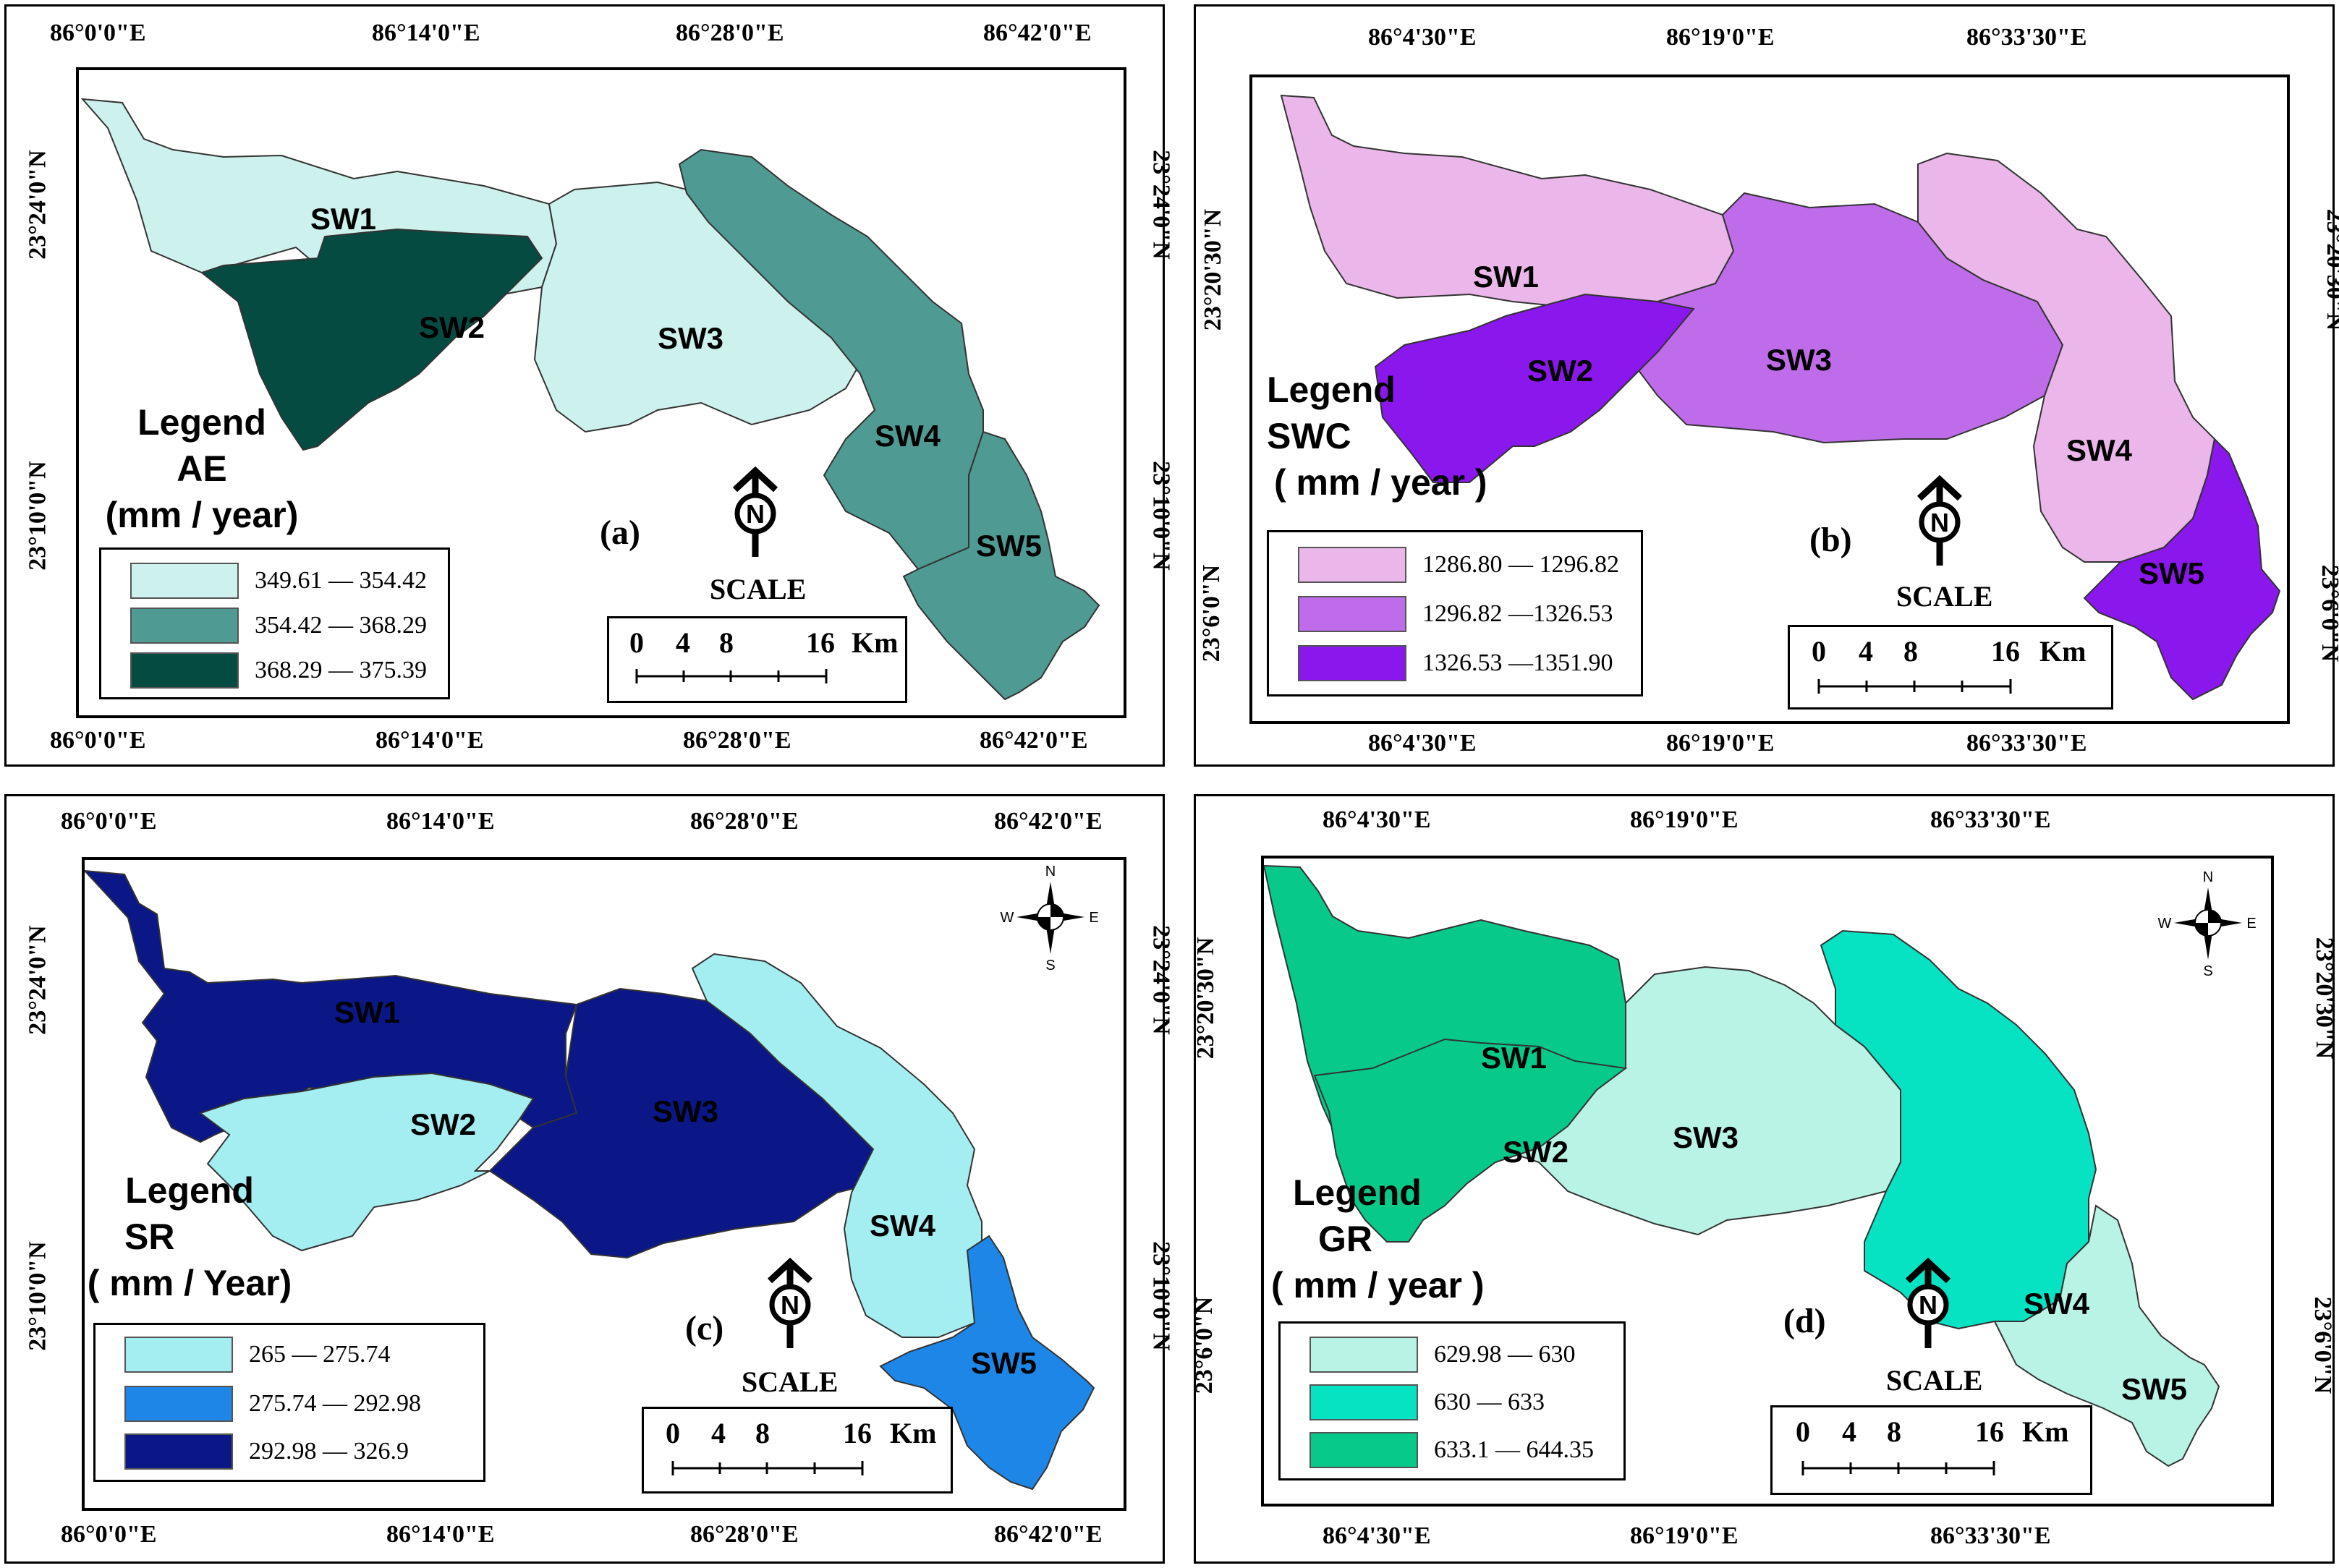  What do you see at coordinates (1050, 965) in the screenshot?
I see `compass-s: S` at bounding box center [1050, 965].